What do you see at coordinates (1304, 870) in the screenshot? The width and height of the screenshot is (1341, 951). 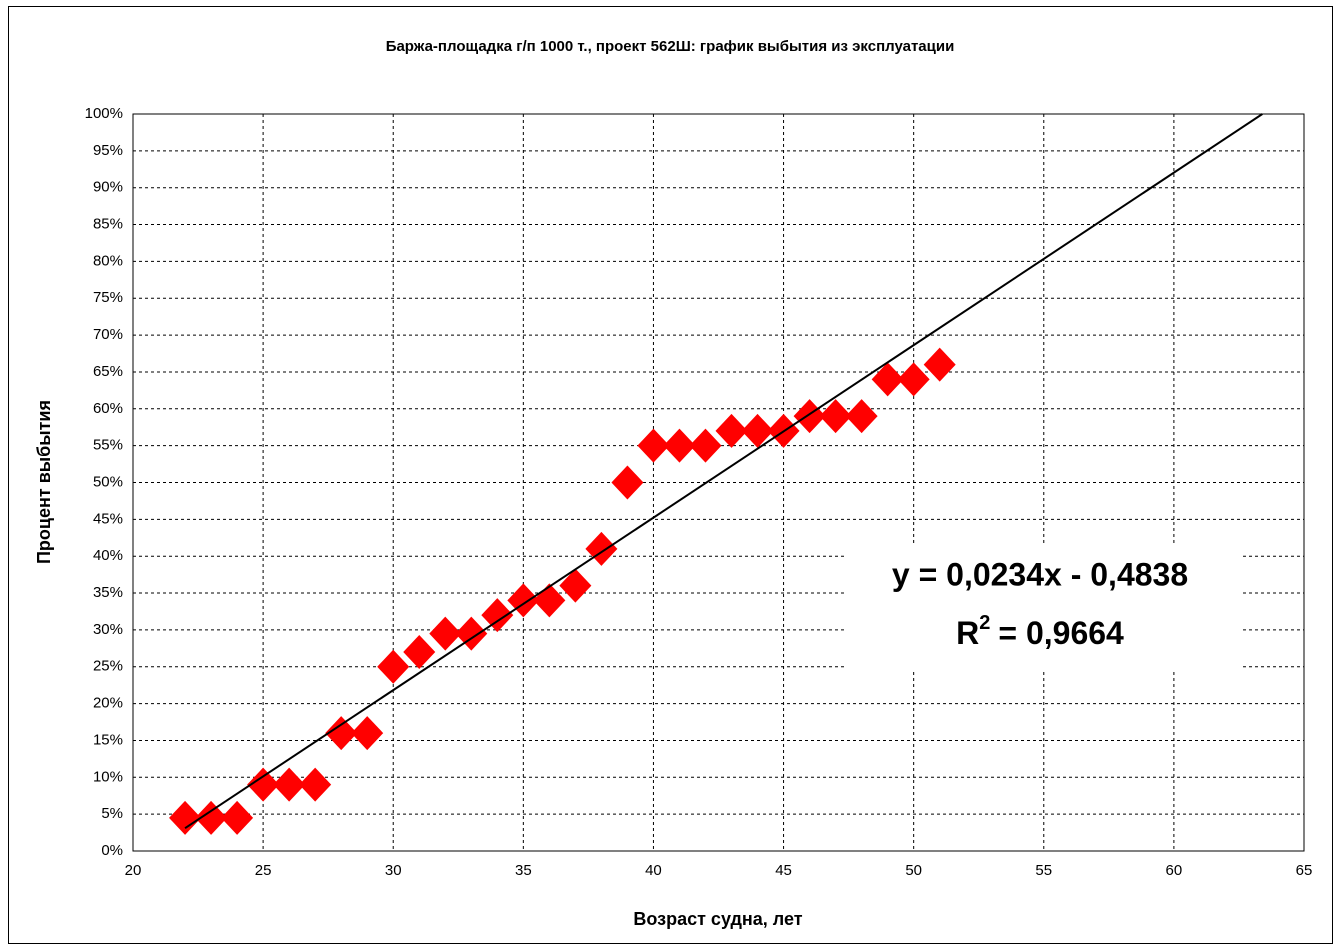 I see `x-tick-label: 65` at bounding box center [1304, 870].